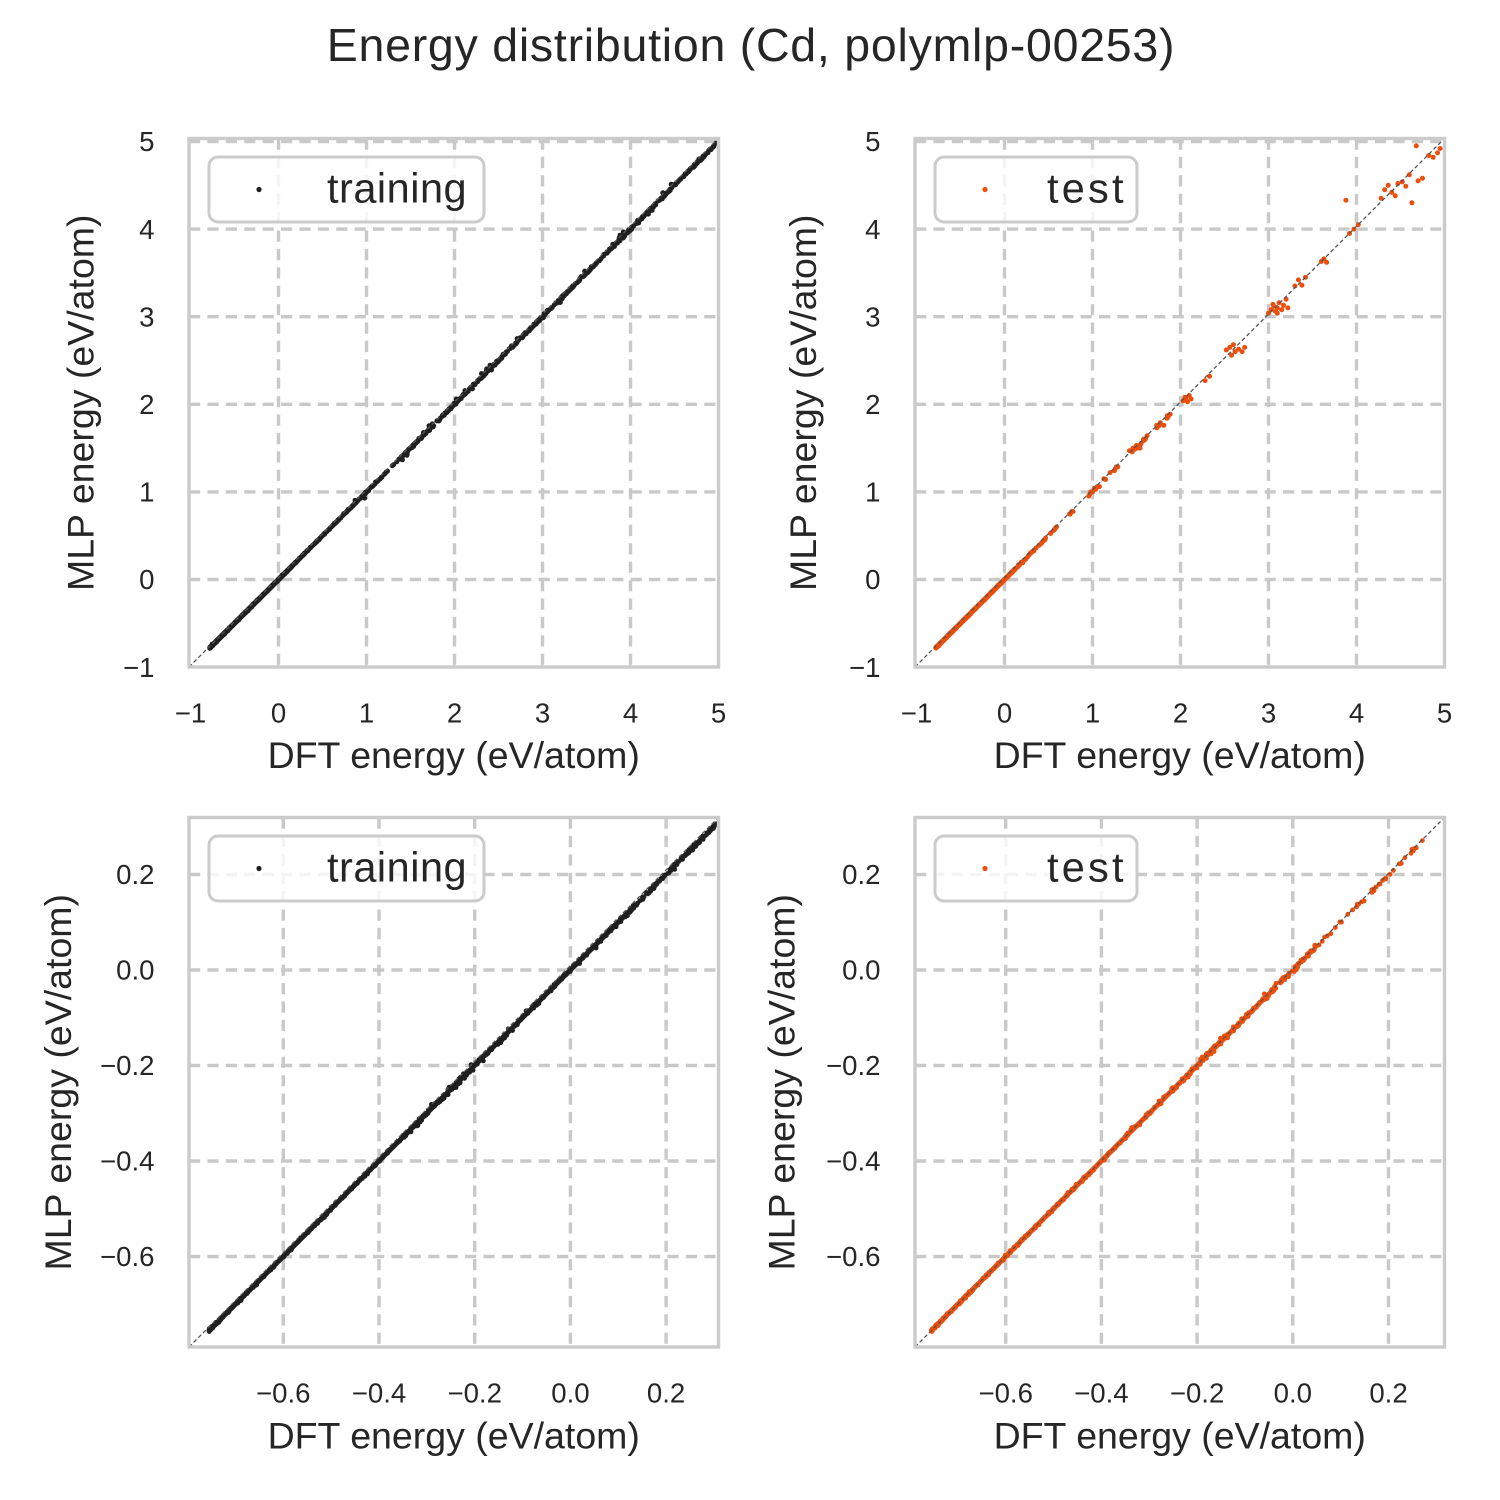  Describe the element at coordinates (751, 45) in the screenshot. I see `svg-text:Energy distribution (Cd, polym: Energy distribution (Cd, polymlp-00253)` at that location.